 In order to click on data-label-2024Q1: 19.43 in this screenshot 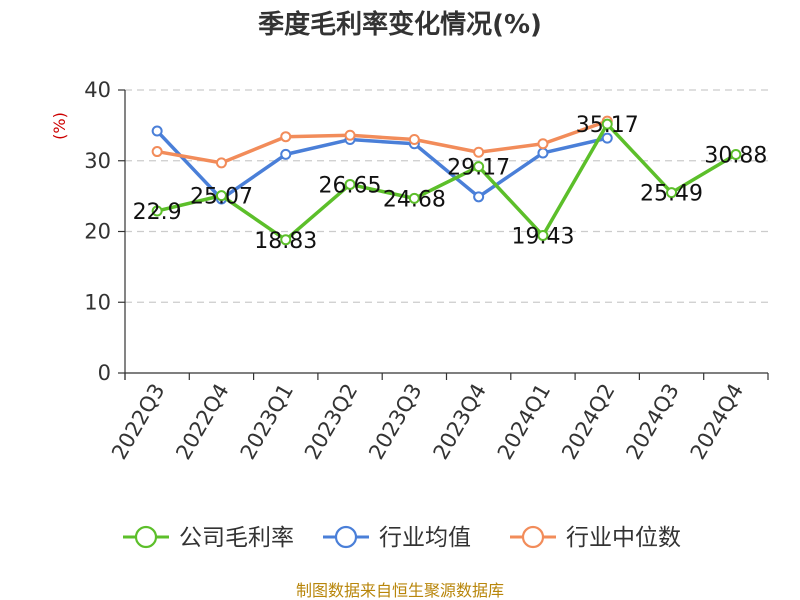, I will do `click(542, 237)`.